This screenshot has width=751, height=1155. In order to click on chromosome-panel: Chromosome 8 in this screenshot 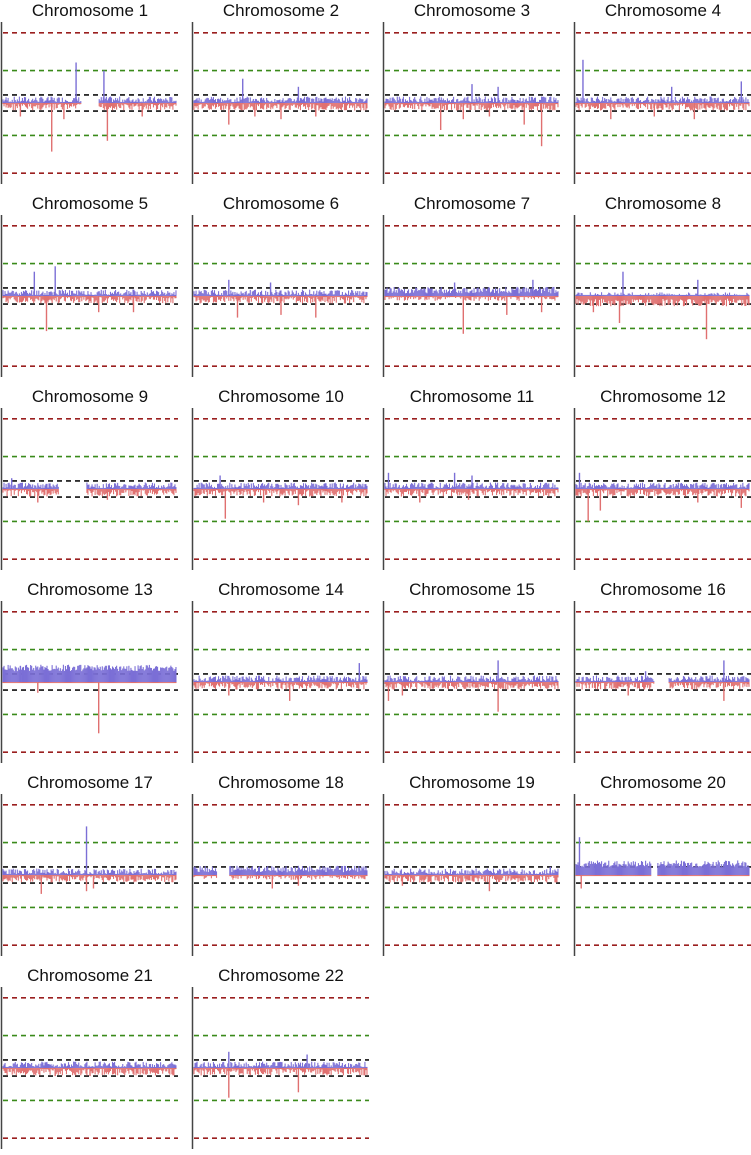, I will do `click(662, 288)`.